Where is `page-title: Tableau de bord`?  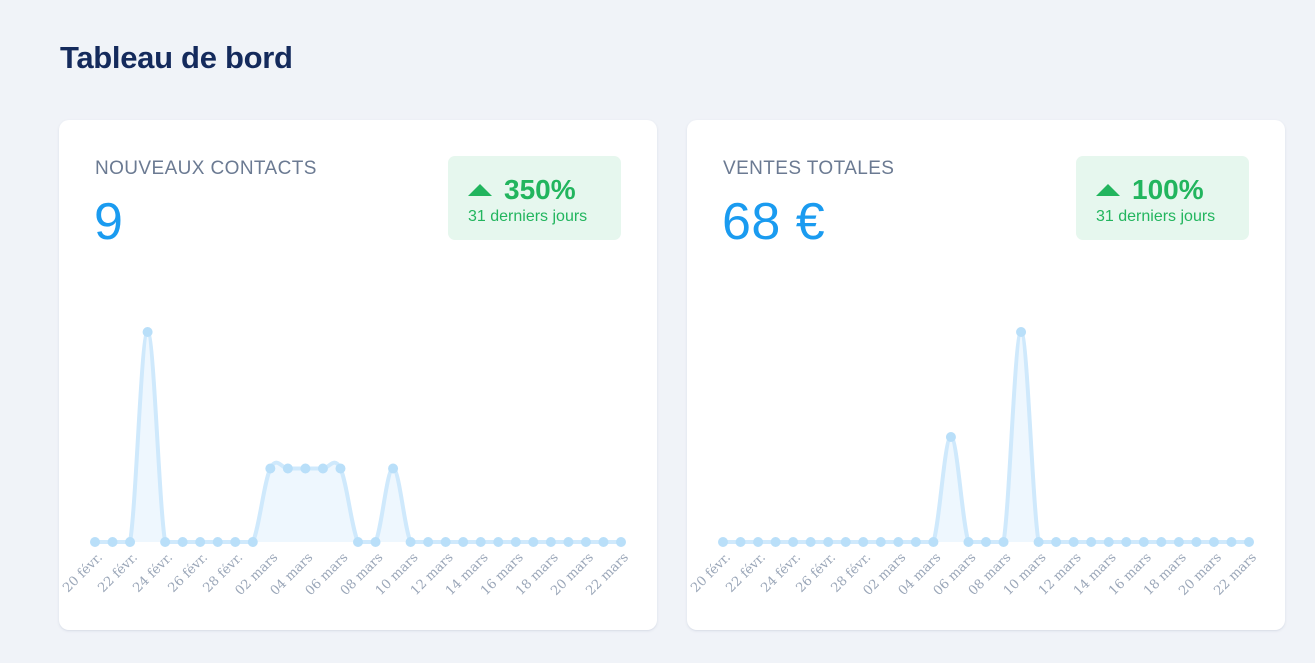
page-title: Tableau de bord is located at coordinates (176, 57).